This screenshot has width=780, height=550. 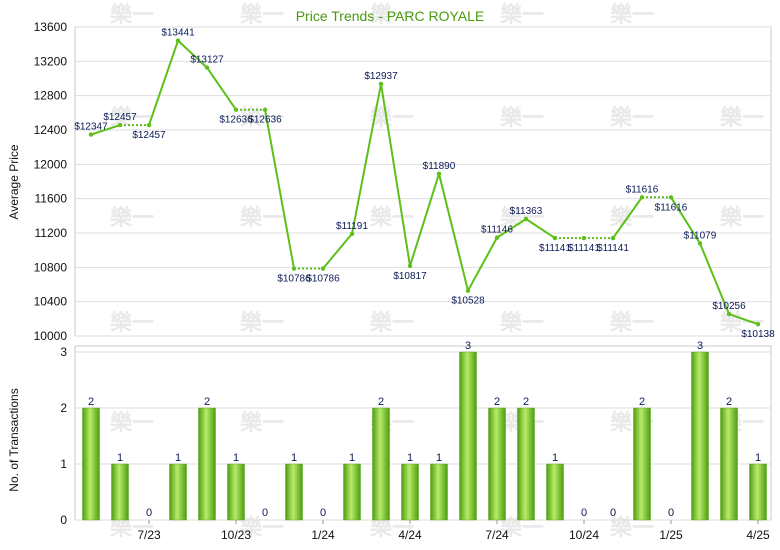 What do you see at coordinates (453, 531) in the screenshot?
I see `transactions-x-ticks: 7/23 10/23 1/24 4/24 7/24 10/24 1/25 4/25` at bounding box center [453, 531].